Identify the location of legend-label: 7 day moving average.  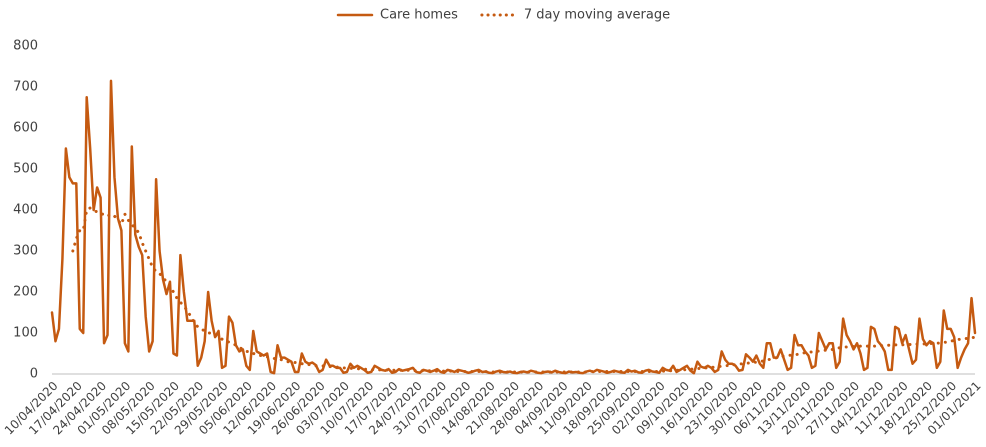
(597, 15).